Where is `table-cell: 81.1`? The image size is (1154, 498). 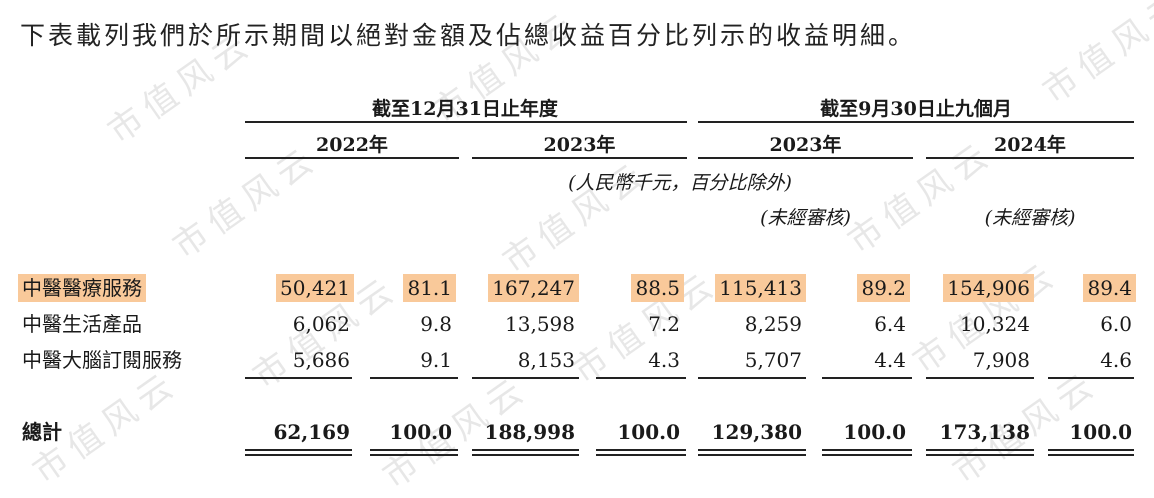 table-cell: 81.1 is located at coordinates (429, 288).